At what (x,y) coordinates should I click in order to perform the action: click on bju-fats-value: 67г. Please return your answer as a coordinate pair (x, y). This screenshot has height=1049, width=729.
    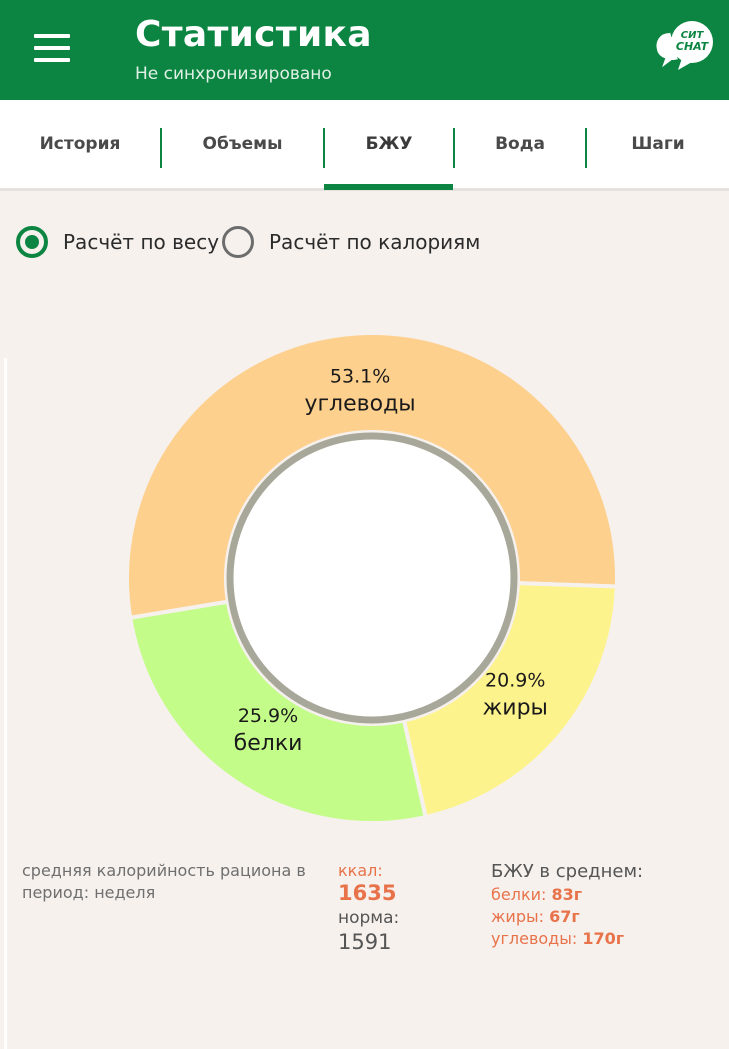
    Looking at the image, I should click on (564, 916).